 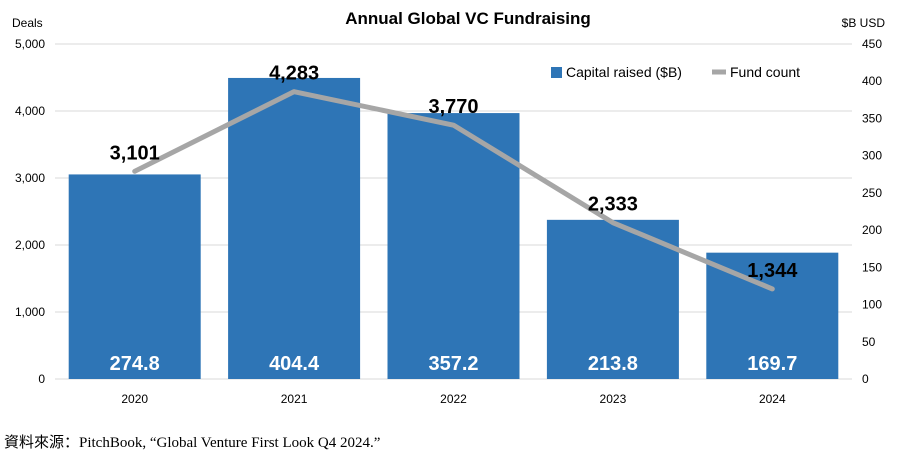 What do you see at coordinates (872, 193) in the screenshot?
I see `right-tick-label: 250` at bounding box center [872, 193].